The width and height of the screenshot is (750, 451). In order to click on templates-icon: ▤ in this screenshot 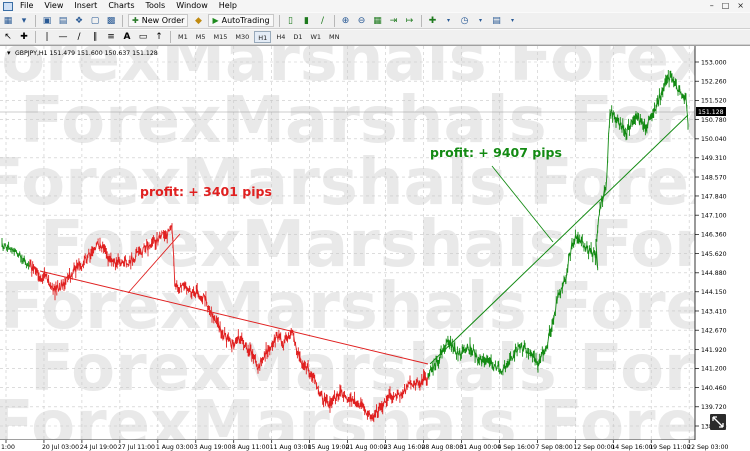, I will do `click(496, 20)`.